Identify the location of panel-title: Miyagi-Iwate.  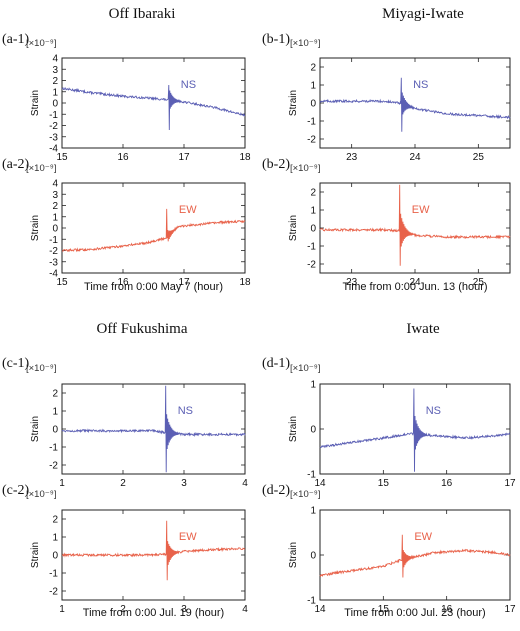
(423, 14).